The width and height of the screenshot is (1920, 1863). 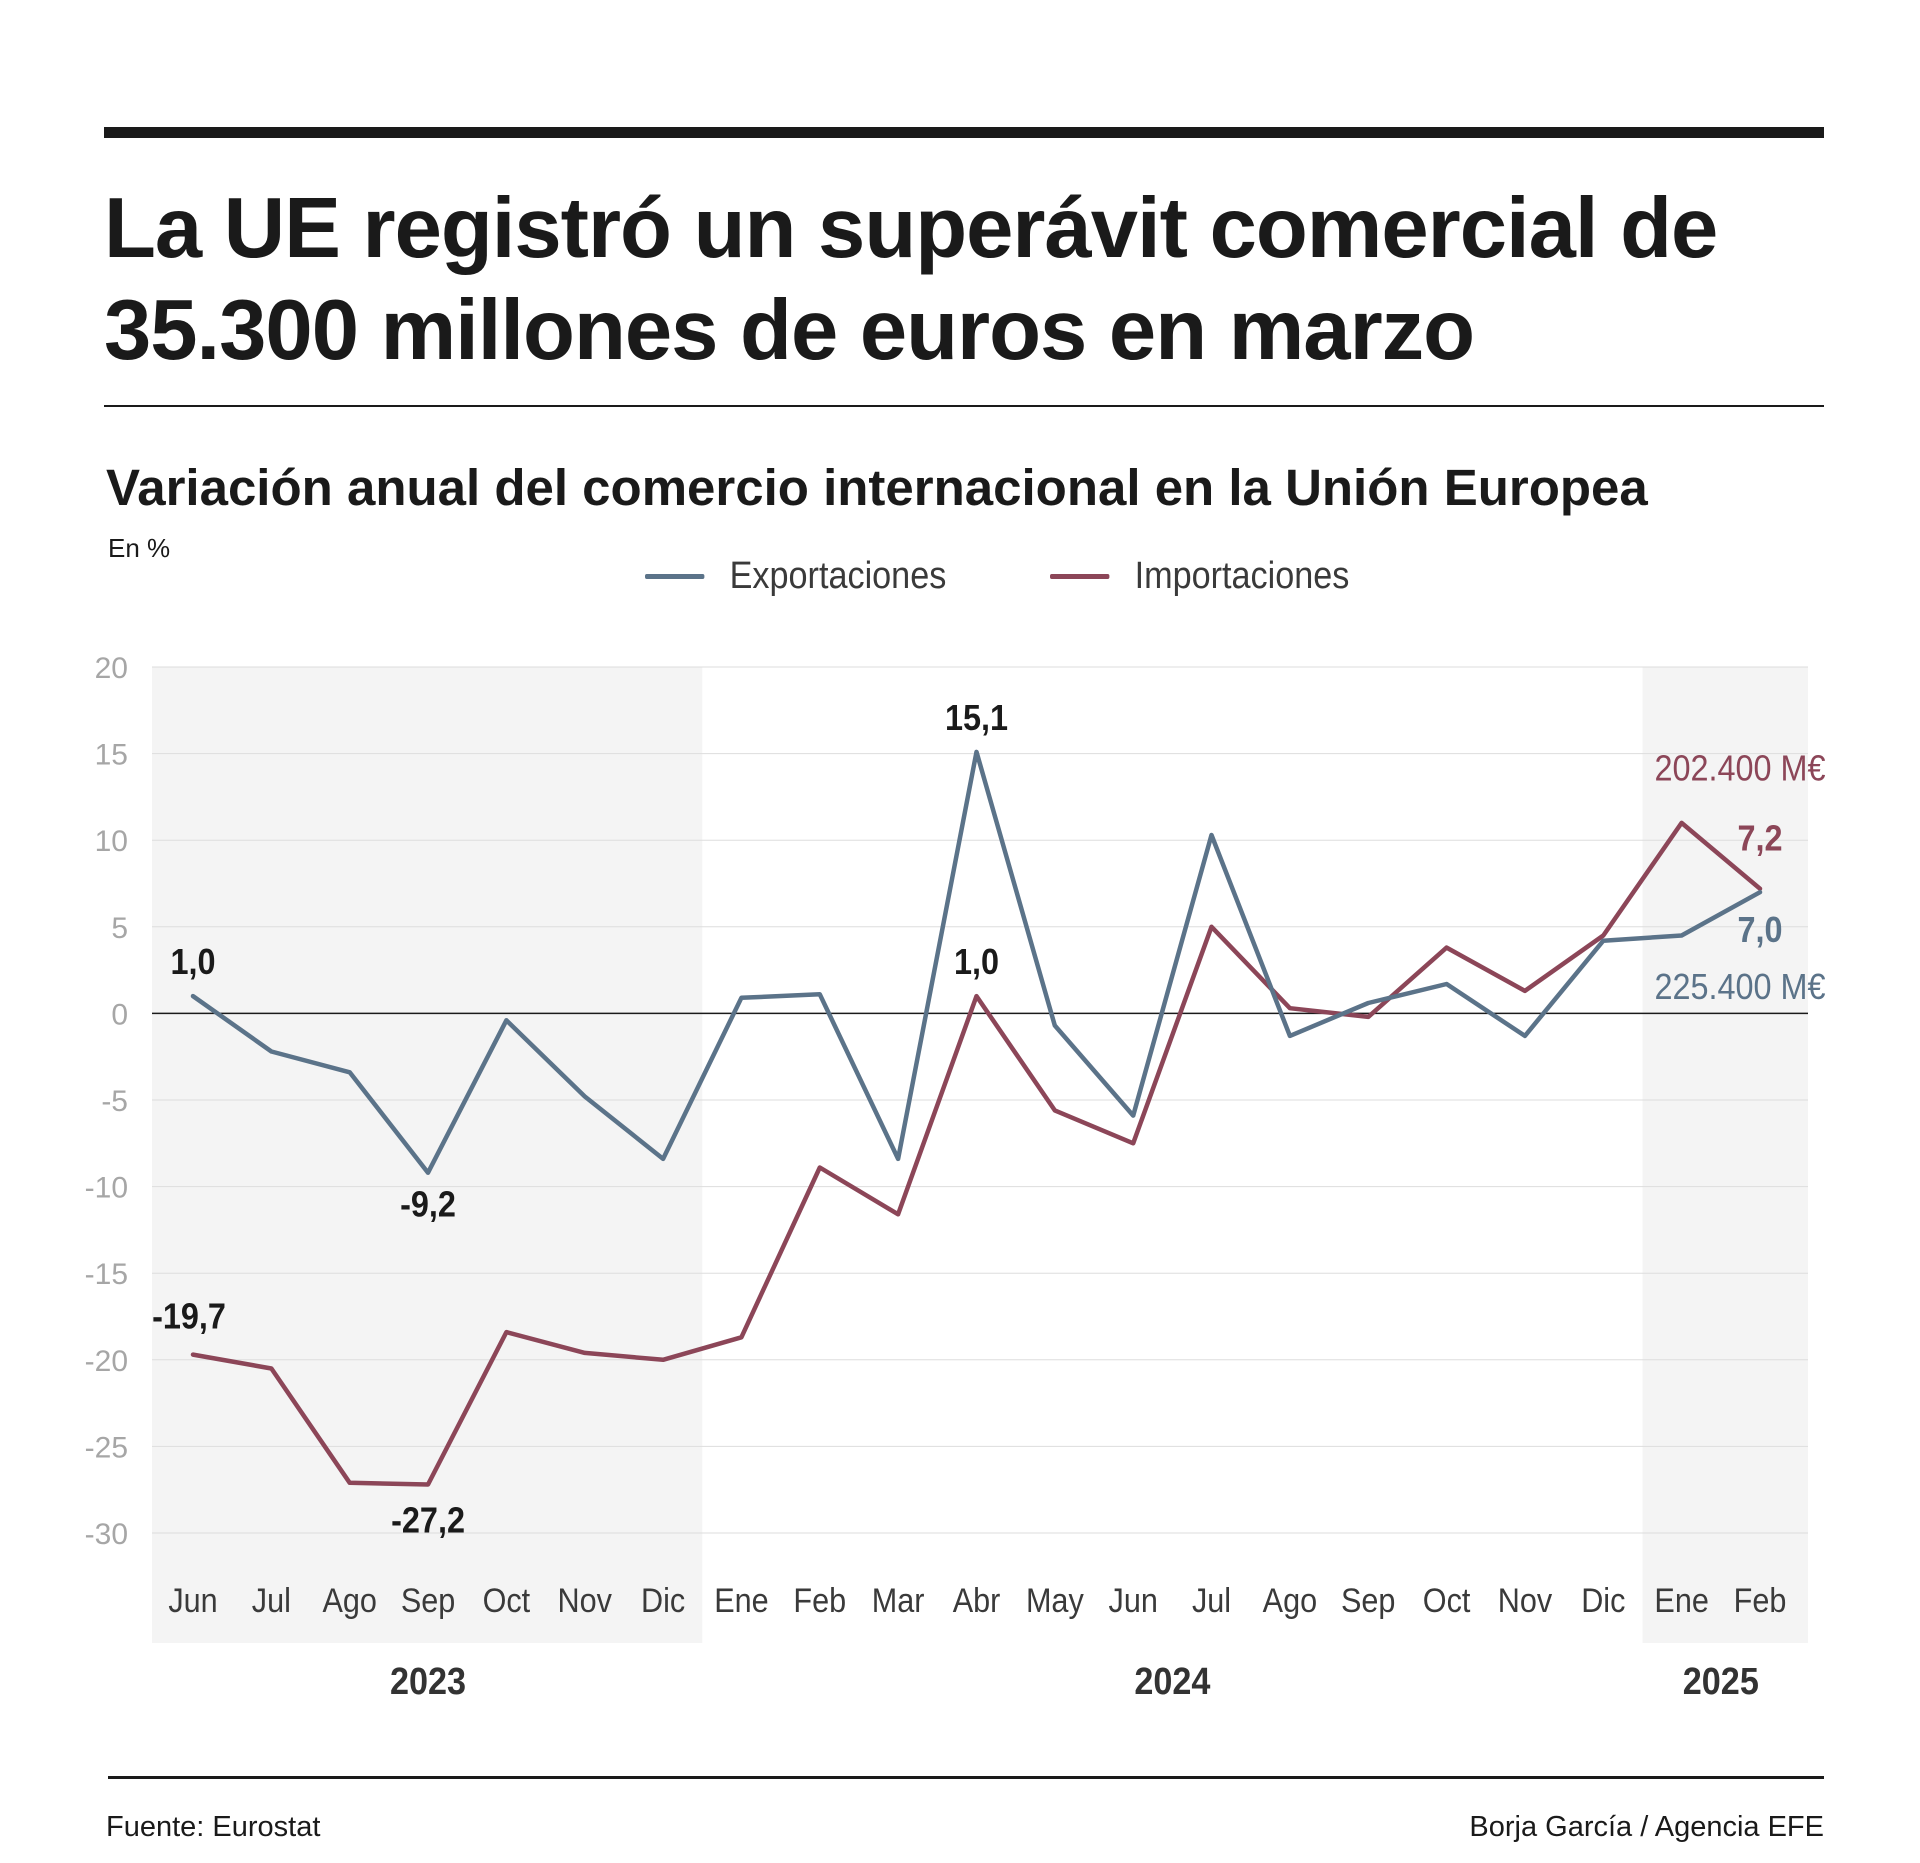 I want to click on y-tick-label: 0, so click(x=119, y=1014).